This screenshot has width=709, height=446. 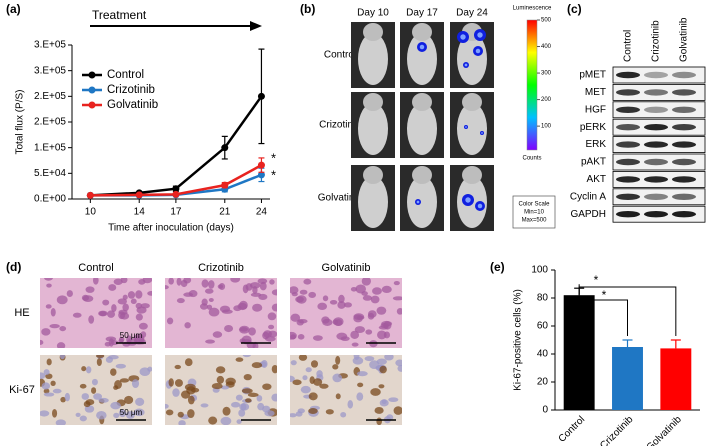 What do you see at coordinates (131, 412) in the screenshot?
I see `scale-bar-label: 50 μm` at bounding box center [131, 412].